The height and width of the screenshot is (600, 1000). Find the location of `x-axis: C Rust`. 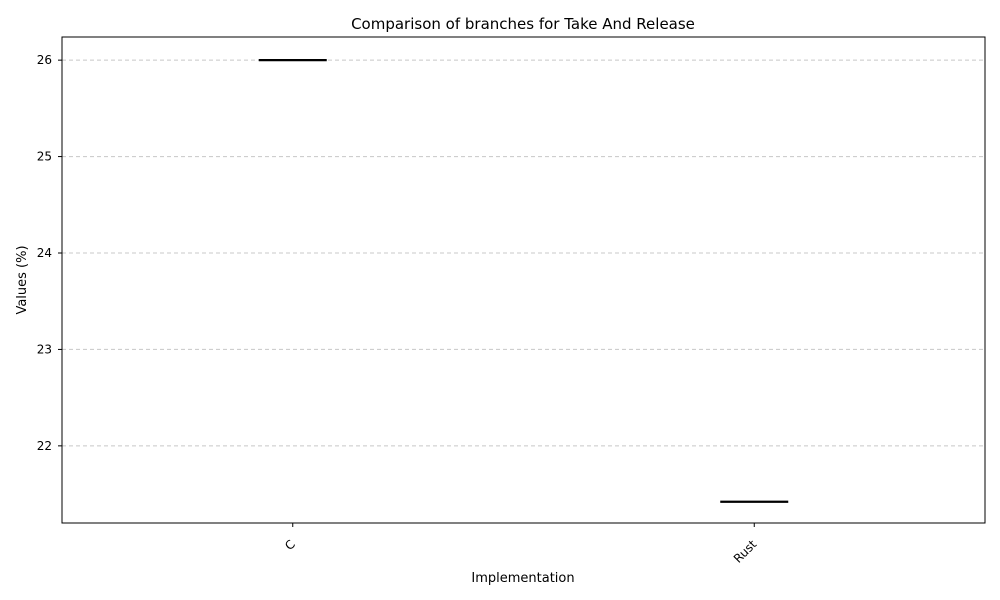

x-axis: C Rust is located at coordinates (521, 544).